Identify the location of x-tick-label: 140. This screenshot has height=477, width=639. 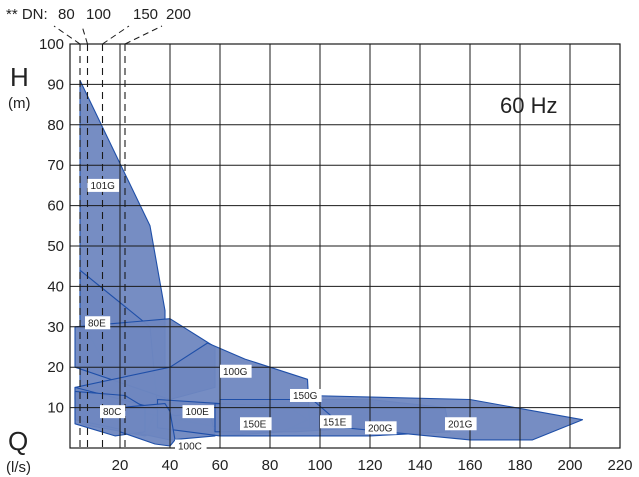
(419, 465).